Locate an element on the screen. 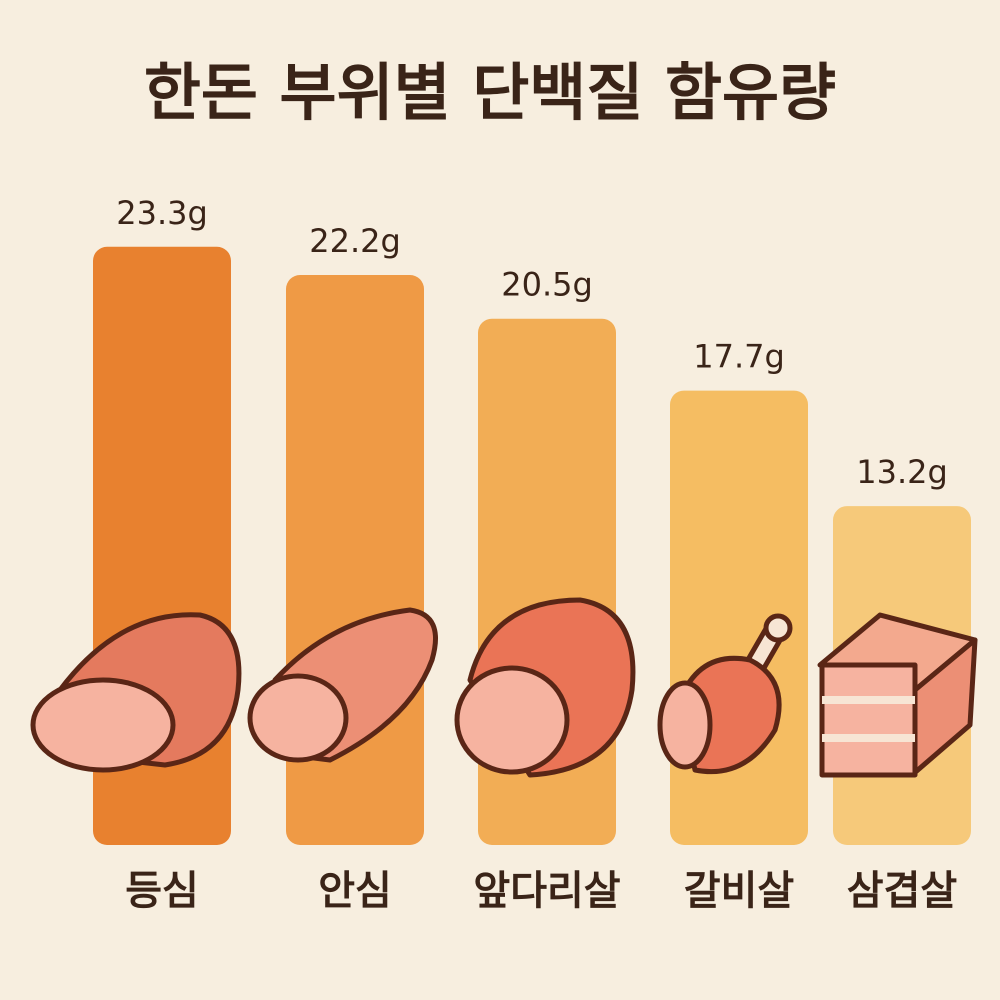 This screenshot has width=1000, height=1000. icon-rib is located at coordinates (725, 694).